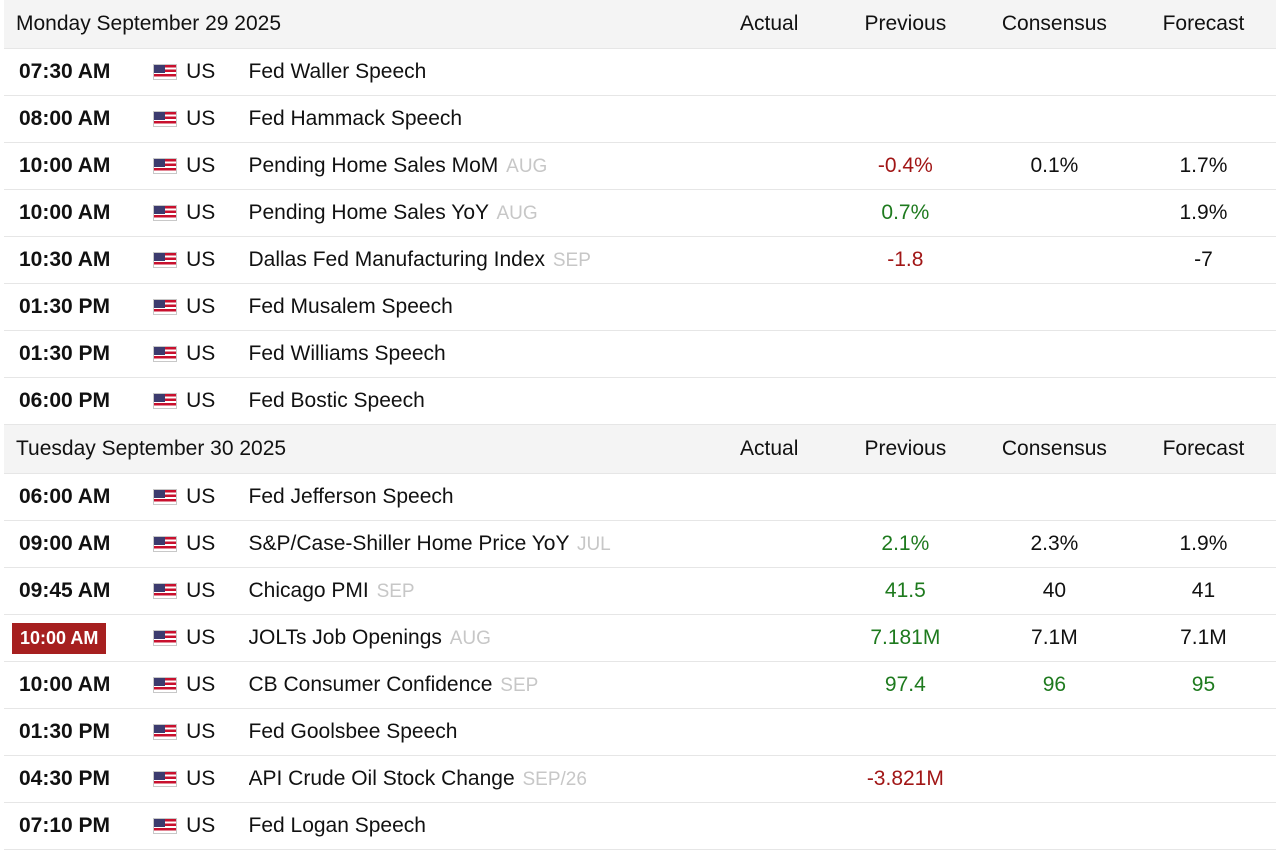 The height and width of the screenshot is (850, 1276). Describe the element at coordinates (368, 212) in the screenshot. I see `event-name-link: Pending Home Sales YoY` at that location.